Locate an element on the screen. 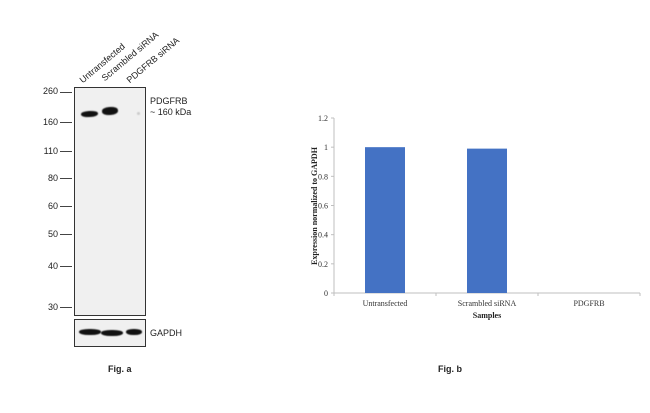 The width and height of the screenshot is (650, 413). band-pdgfrb-sirna is located at coordinates (138, 113).